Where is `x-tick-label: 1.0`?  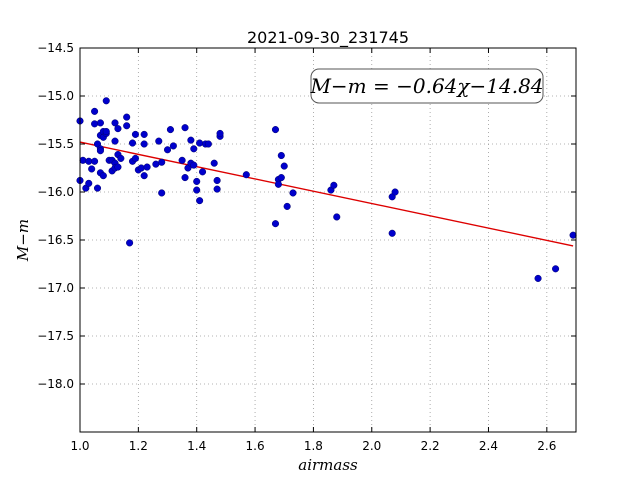
x-tick-label: 1.0 is located at coordinates (79, 446).